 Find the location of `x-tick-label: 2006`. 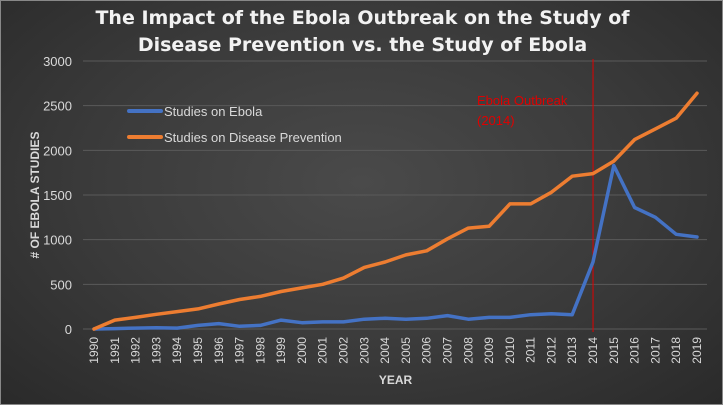

x-tick-label: 2006 is located at coordinates (427, 350).